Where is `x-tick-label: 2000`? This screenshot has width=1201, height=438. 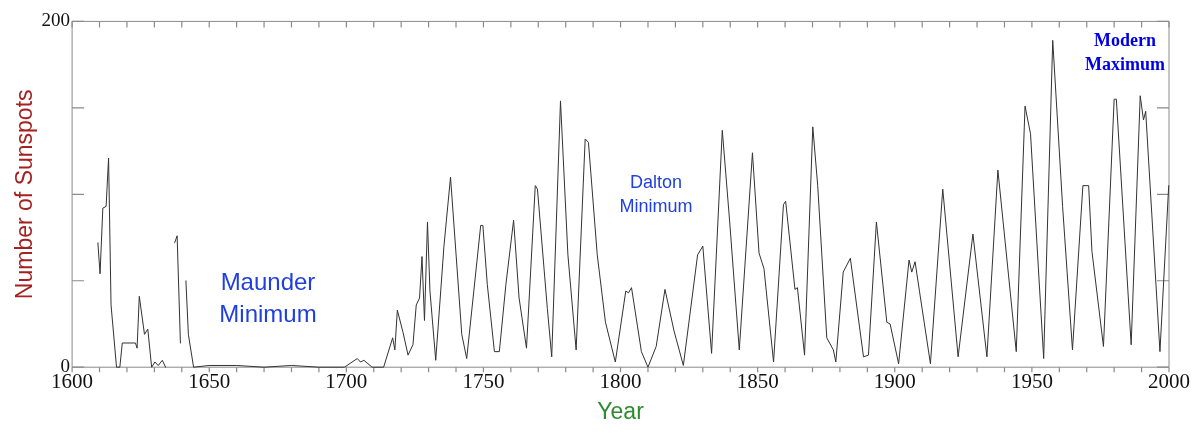
x-tick-label: 2000 is located at coordinates (1169, 381).